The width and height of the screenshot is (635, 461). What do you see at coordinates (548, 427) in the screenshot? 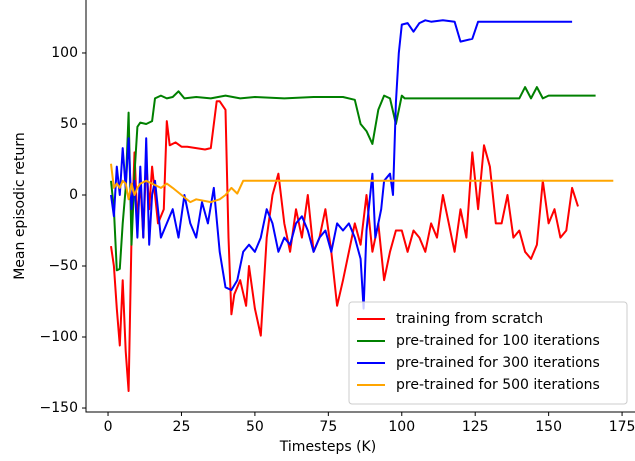
I see `x-tick-label: 150` at bounding box center [548, 427].